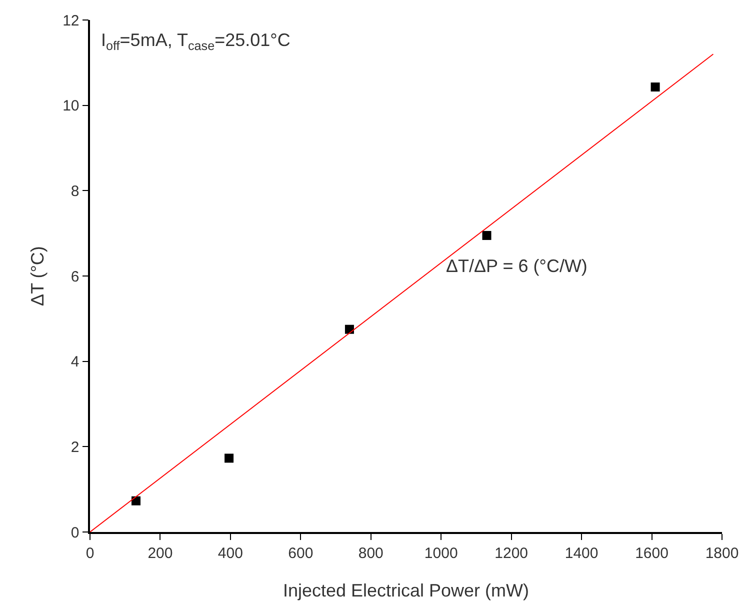 The width and height of the screenshot is (751, 612). Describe the element at coordinates (581, 553) in the screenshot. I see `x-tick-label: 1400` at that location.